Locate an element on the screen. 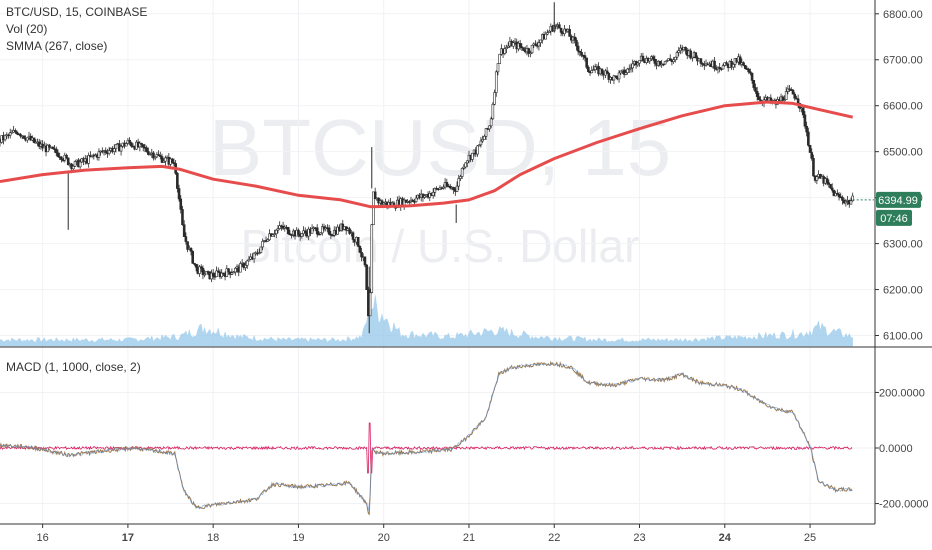 Image resolution: width=932 pixels, height=550 pixels. last-price-badge: 6394.99 07:46 is located at coordinates (898, 208).